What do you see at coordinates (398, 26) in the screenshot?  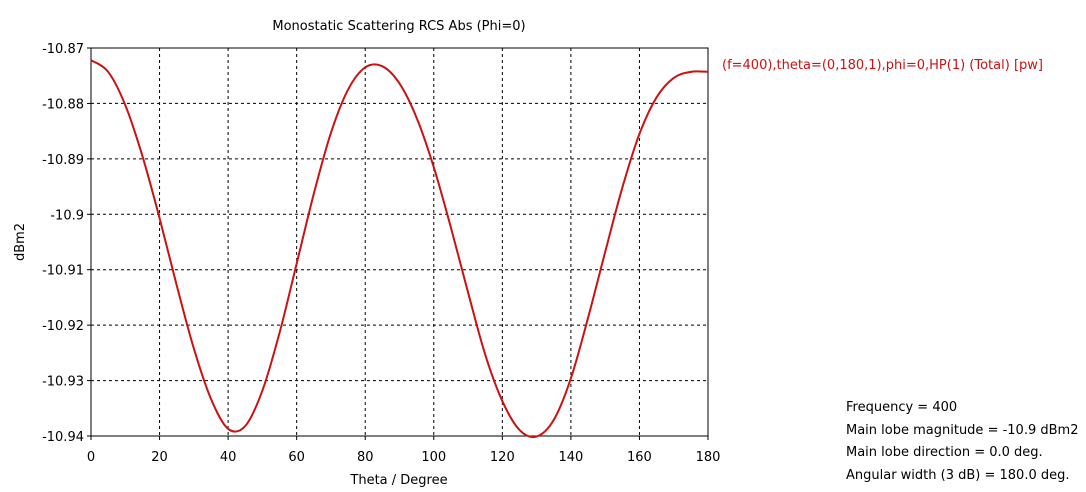 I see `chart-title: Monostatic Scattering RCS Abs (Phi=0)` at bounding box center [398, 26].